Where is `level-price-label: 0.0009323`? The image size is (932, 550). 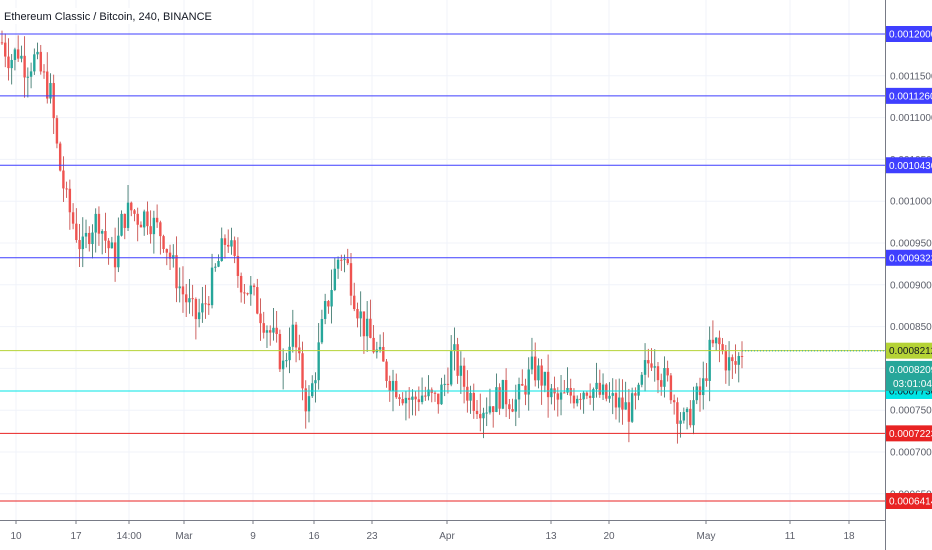 level-price-label: 0.0009323 is located at coordinates (910, 258).